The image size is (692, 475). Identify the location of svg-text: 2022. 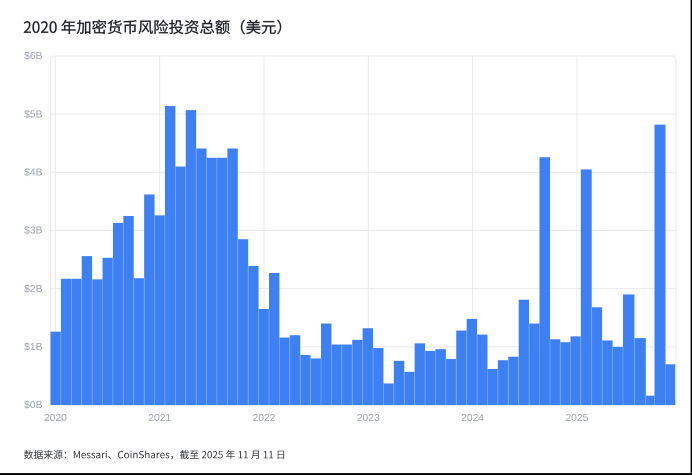
(264, 418).